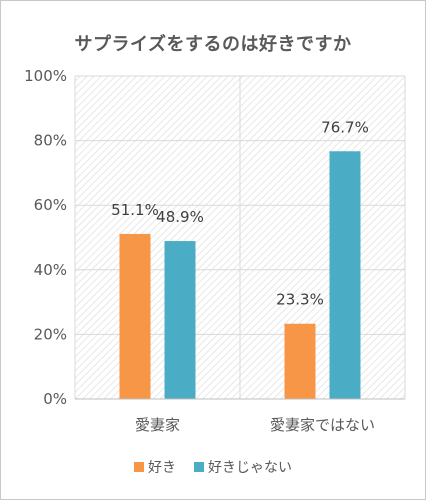  What do you see at coordinates (157, 425) in the screenshot?
I see `x-category-label: 愛妻家` at bounding box center [157, 425].